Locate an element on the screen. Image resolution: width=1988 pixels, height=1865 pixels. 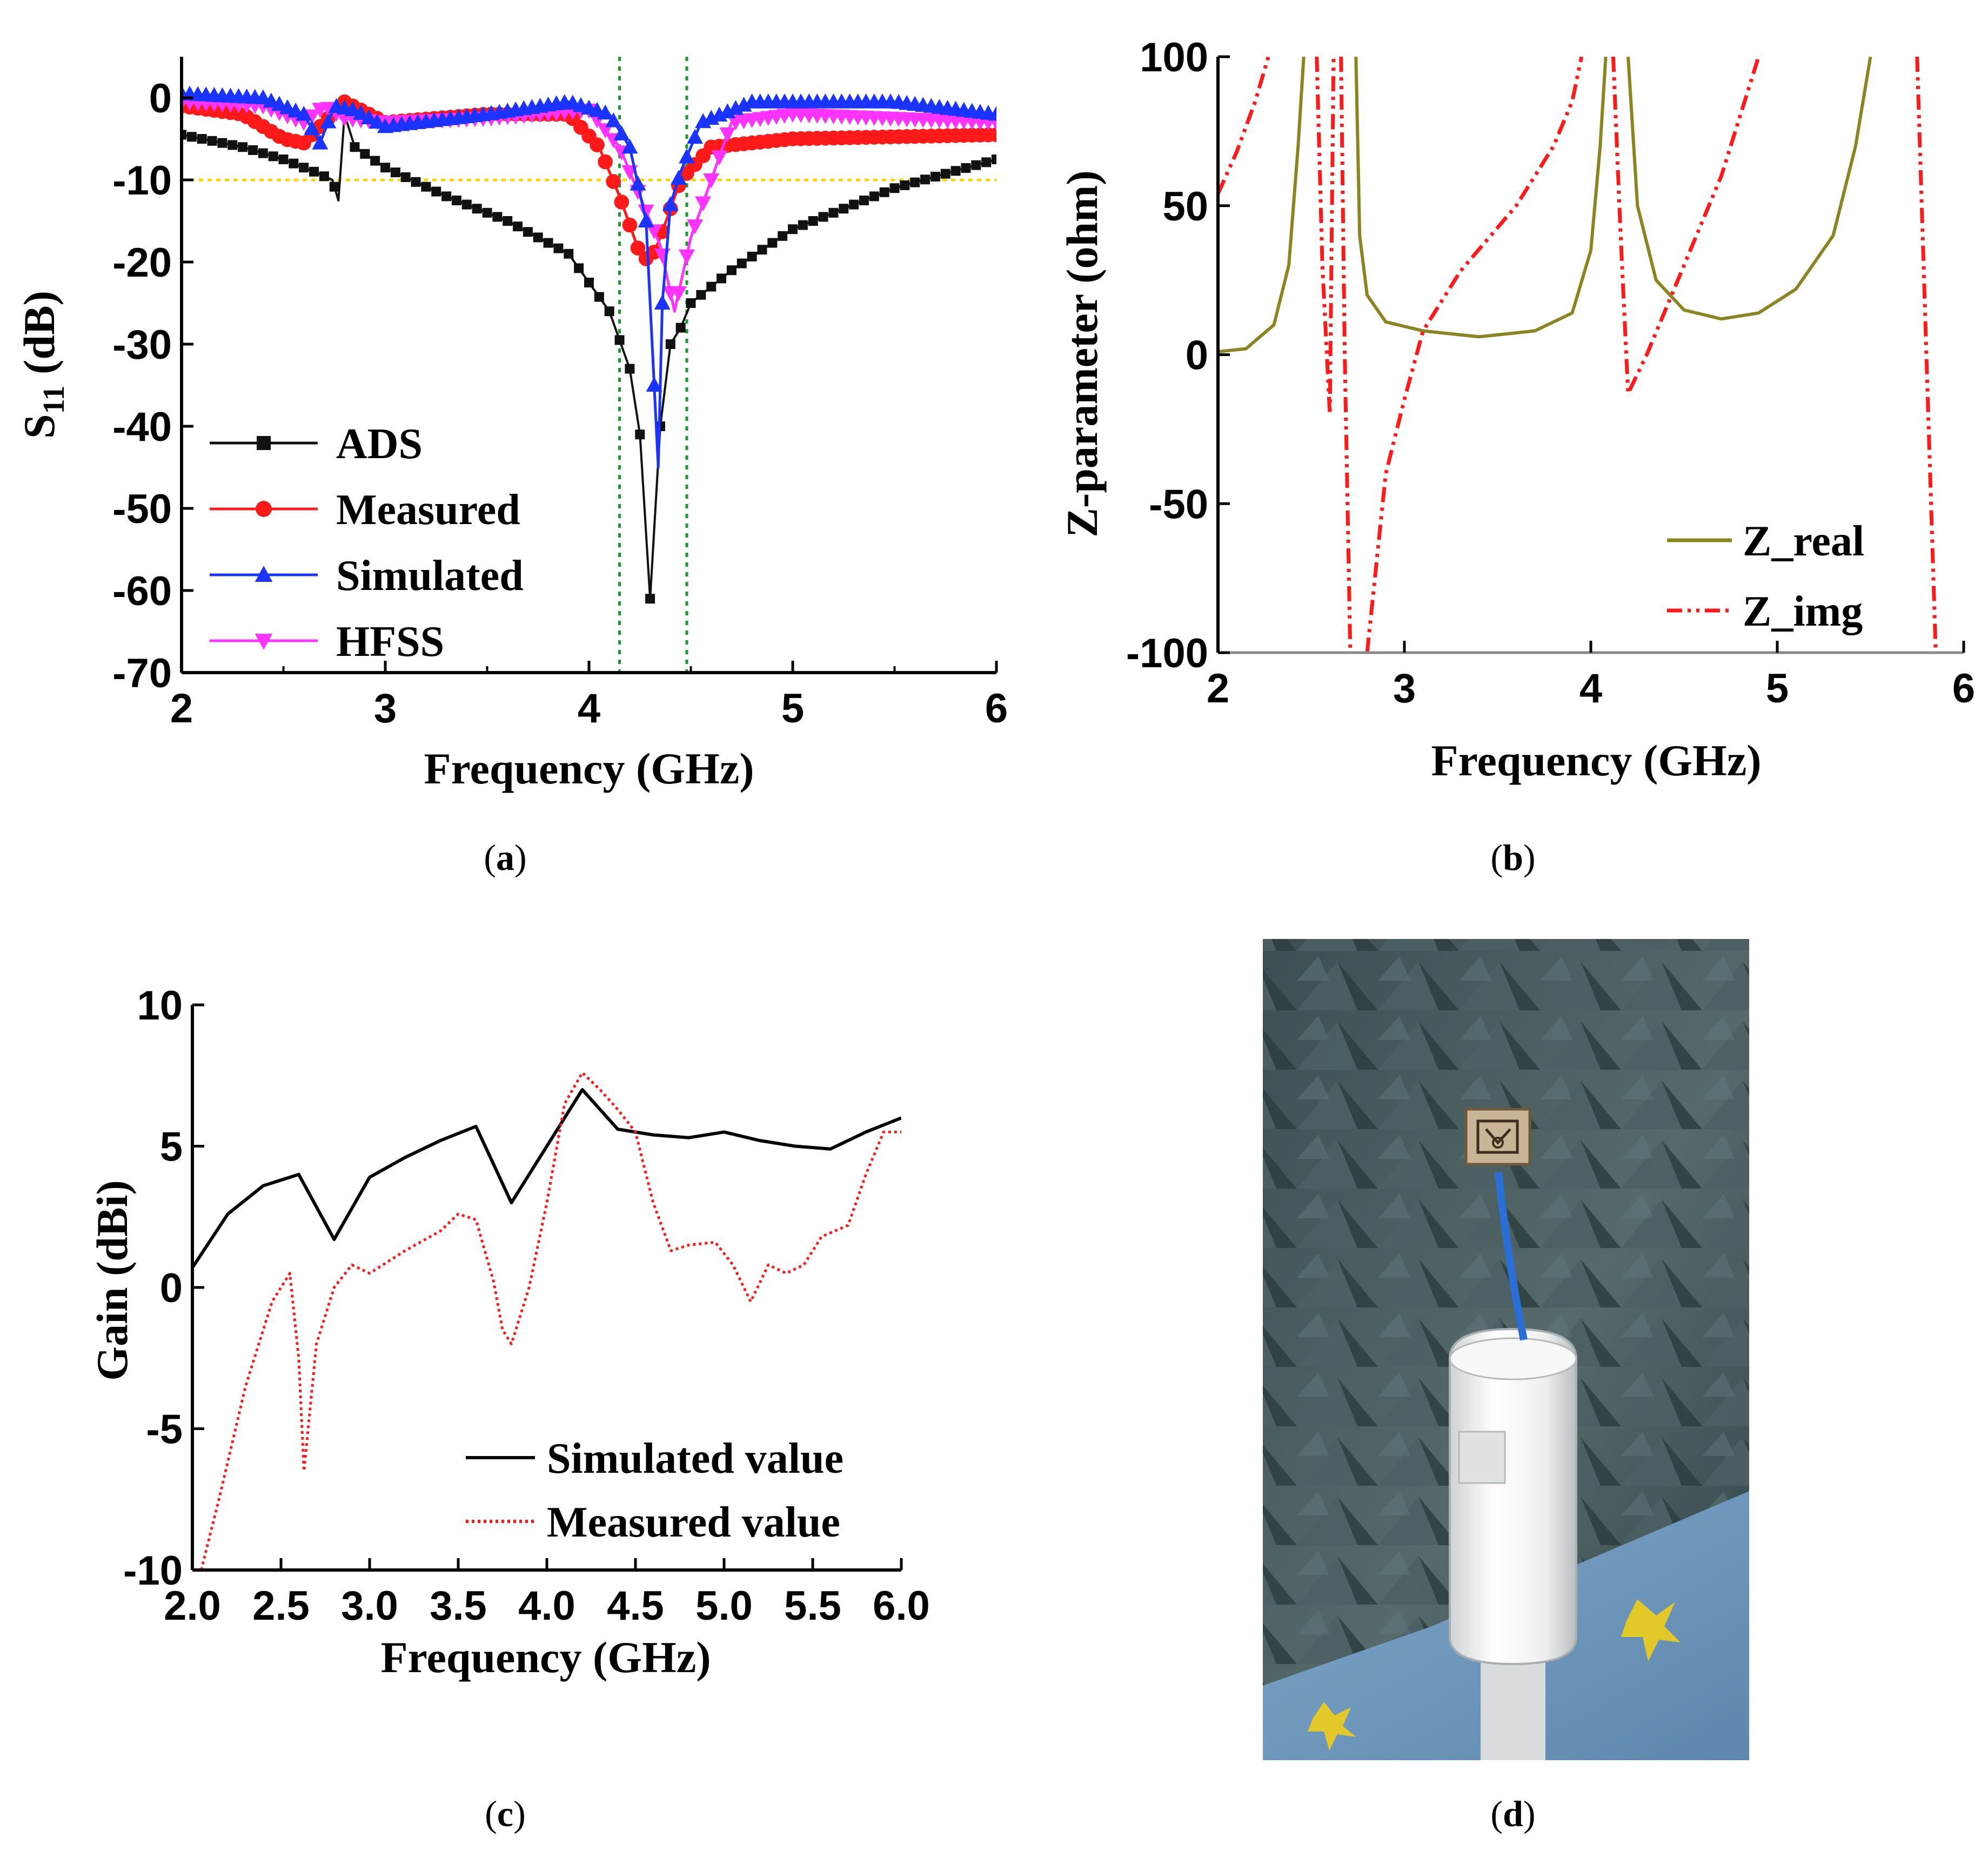
x-tick-label: 3.0 is located at coordinates (369, 1606).